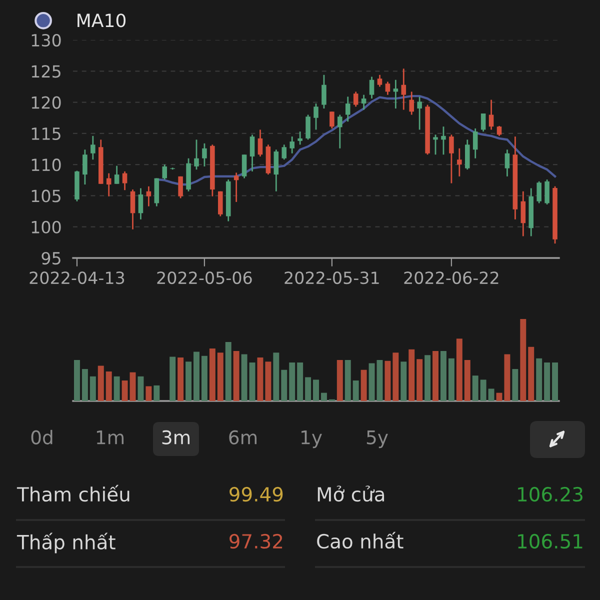 This screenshot has width=600, height=600. Describe the element at coordinates (102, 21) in the screenshot. I see `legend-label: MA10` at that location.